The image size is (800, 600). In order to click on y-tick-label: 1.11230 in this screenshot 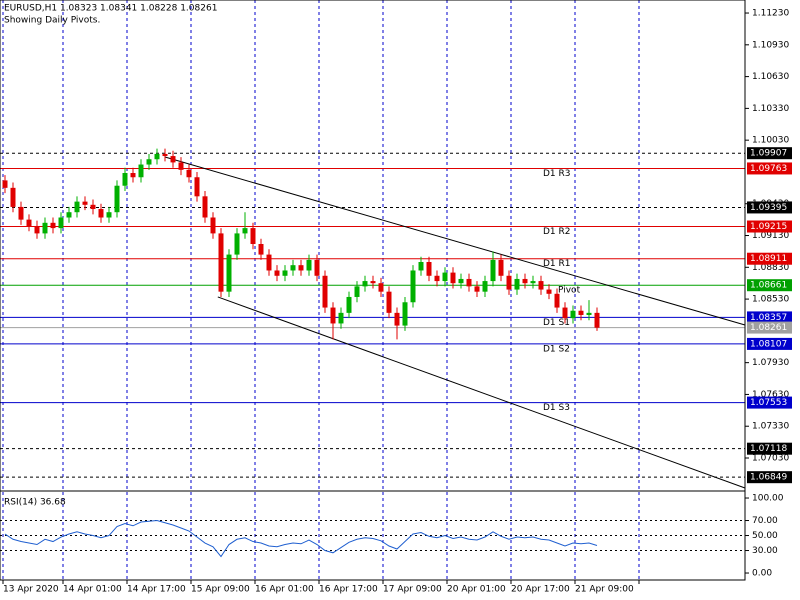, I will do `click(770, 14)`.